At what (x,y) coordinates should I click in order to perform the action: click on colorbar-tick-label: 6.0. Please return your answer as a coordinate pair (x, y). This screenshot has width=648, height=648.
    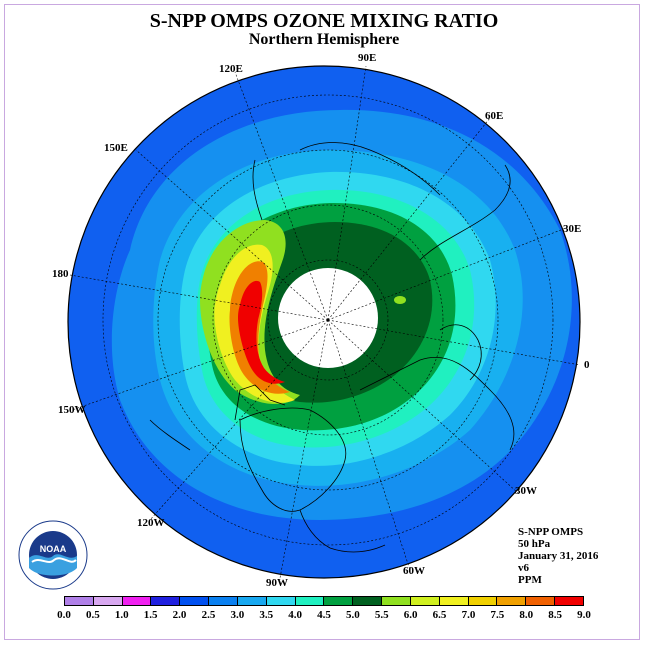
    Looking at the image, I should click on (410, 615).